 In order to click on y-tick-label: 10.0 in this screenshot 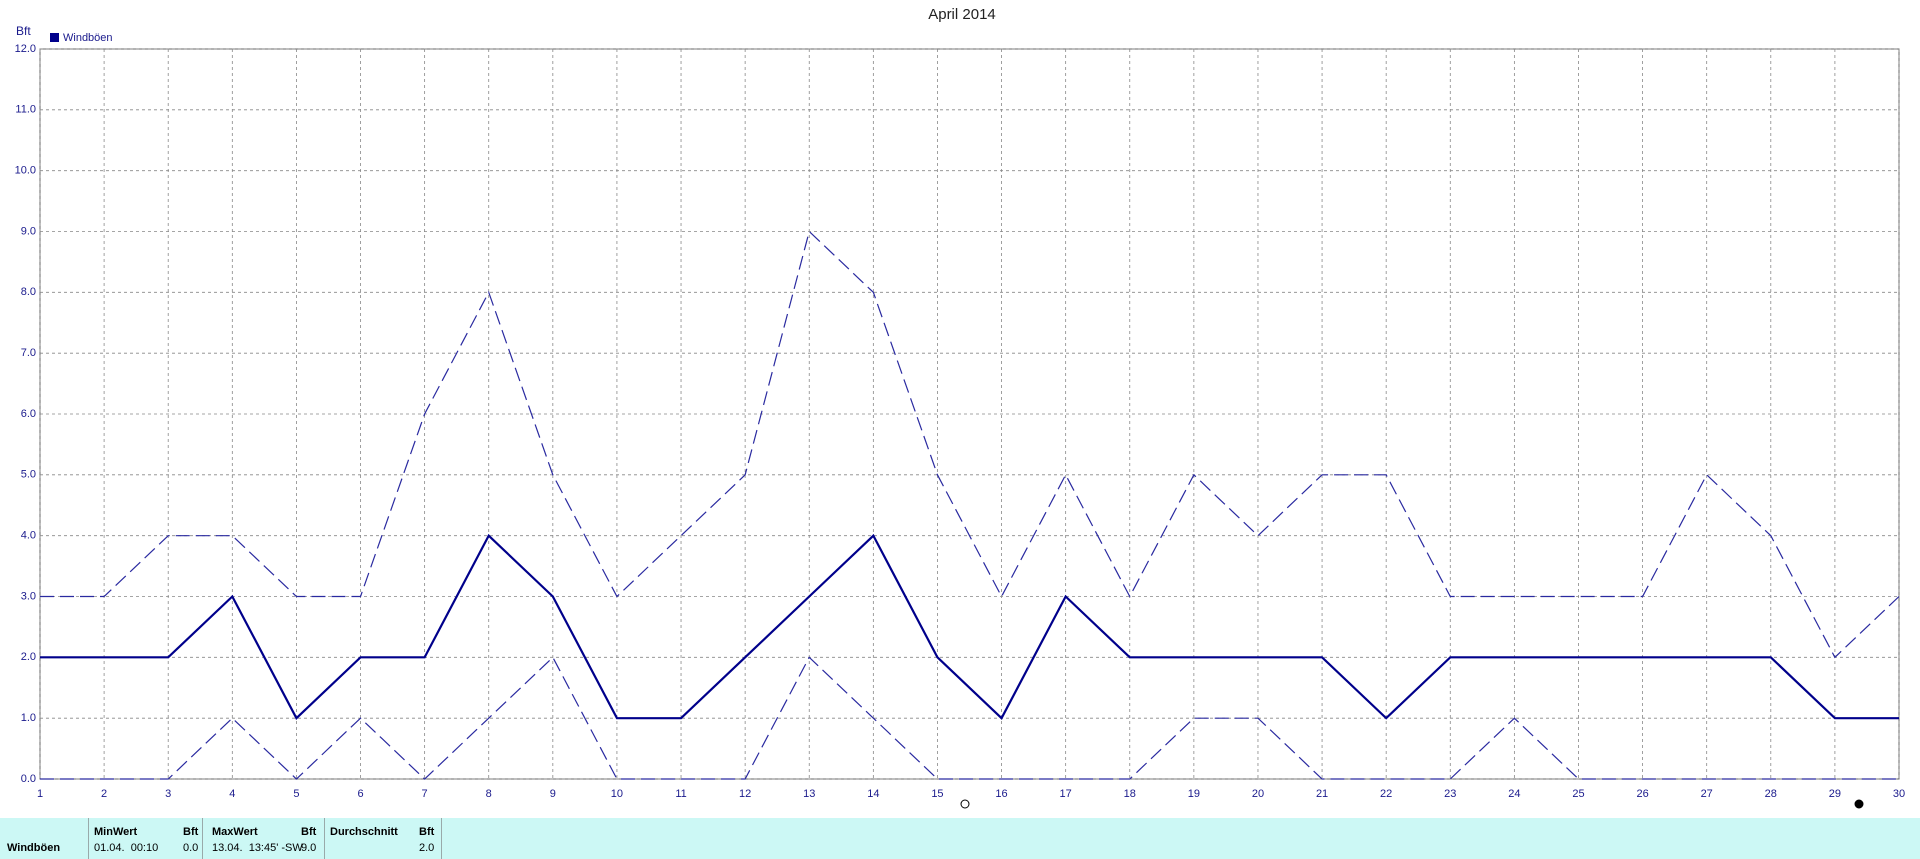, I will do `click(25, 171)`.